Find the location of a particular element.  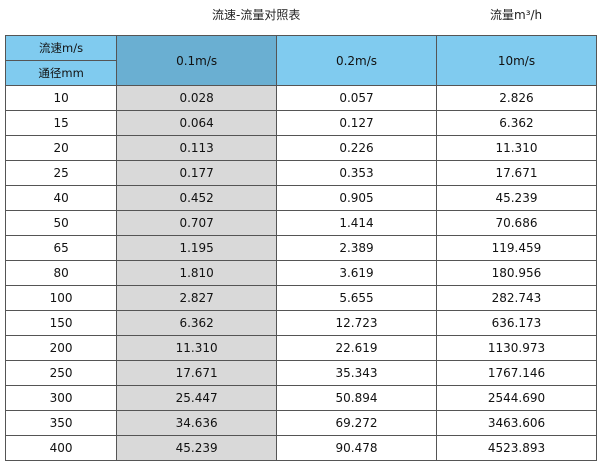

flow-cell: 1767.146 is located at coordinates (516, 373).